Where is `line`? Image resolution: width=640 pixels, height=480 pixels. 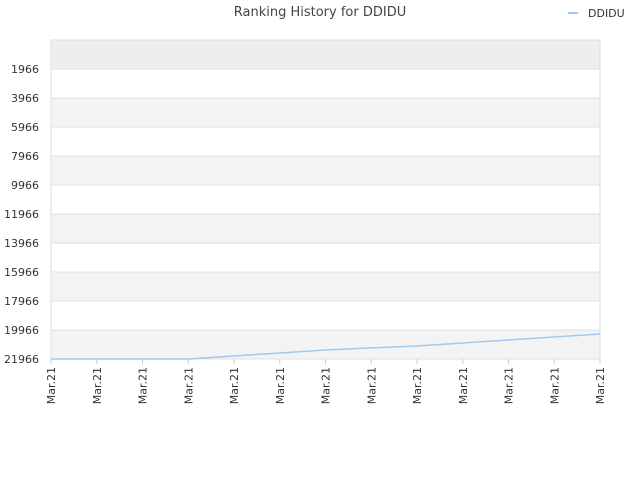
line is located at coordinates (326, 346).